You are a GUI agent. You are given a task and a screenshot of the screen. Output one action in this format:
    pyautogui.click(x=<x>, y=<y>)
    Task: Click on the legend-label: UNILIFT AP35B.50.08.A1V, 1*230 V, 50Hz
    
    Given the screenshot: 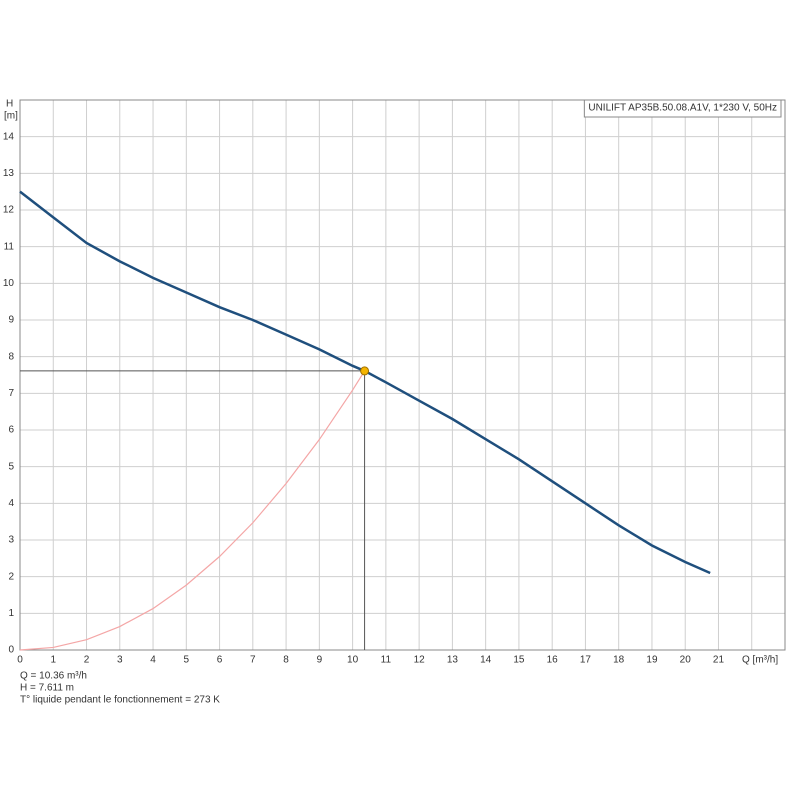 What is the action you would take?
    pyautogui.click(x=682, y=108)
    